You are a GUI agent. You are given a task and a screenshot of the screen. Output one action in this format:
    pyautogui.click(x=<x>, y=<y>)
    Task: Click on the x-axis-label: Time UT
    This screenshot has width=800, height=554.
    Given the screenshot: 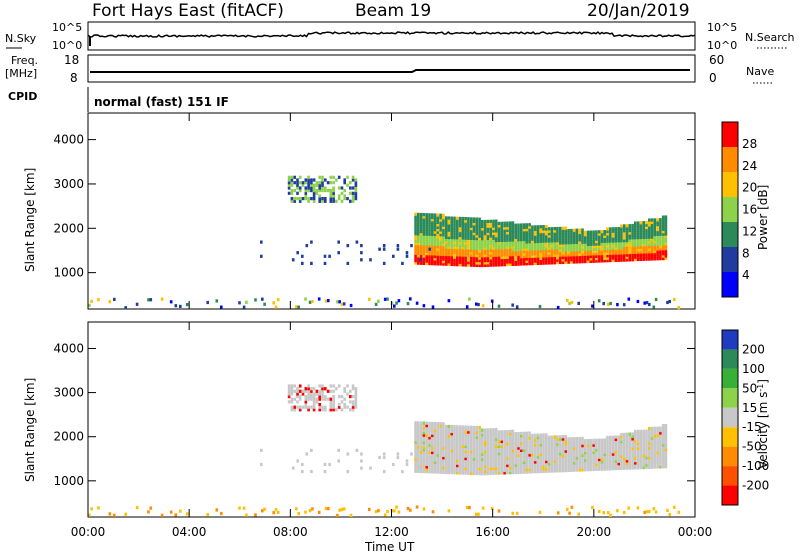 What is the action you would take?
    pyautogui.click(x=389, y=547)
    